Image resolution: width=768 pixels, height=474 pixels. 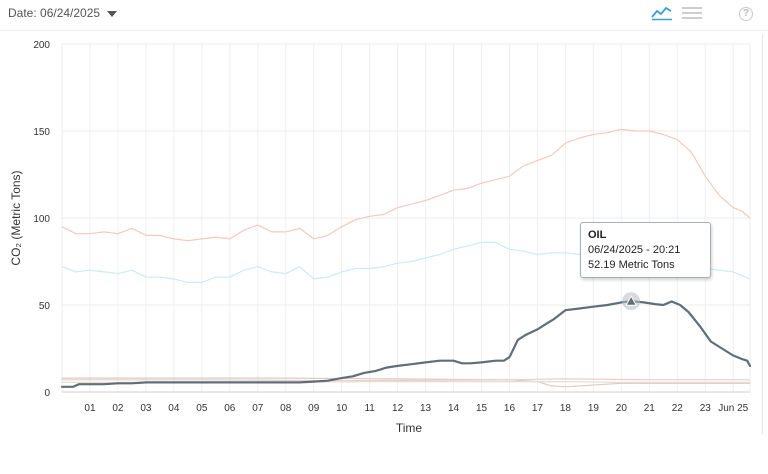 What do you see at coordinates (54, 13) in the screenshot?
I see `date-label: Date: 06/24/2025` at bounding box center [54, 13].